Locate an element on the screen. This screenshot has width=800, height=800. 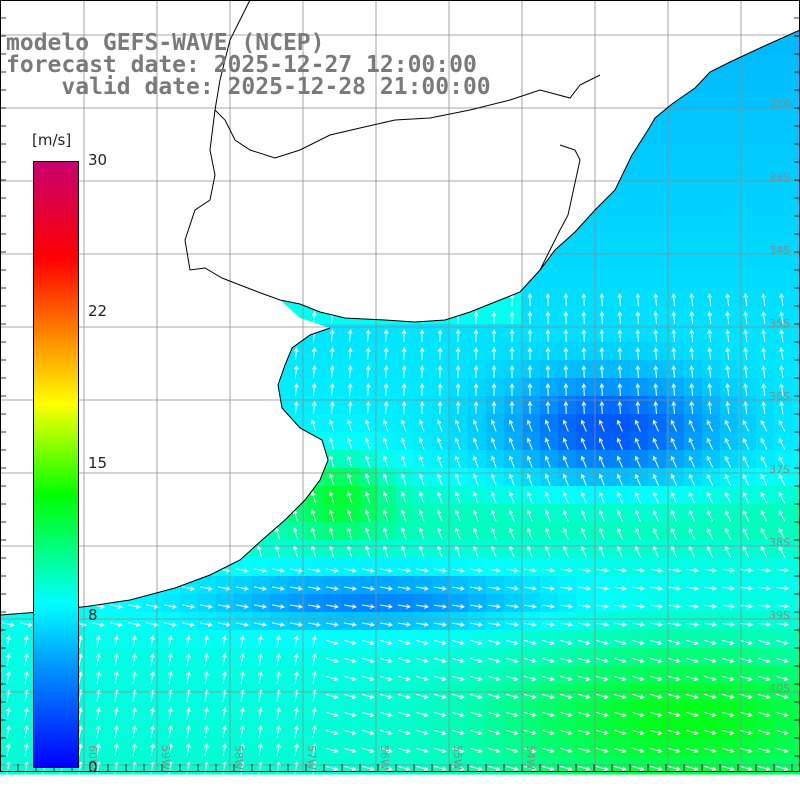
title-valid-date: valid date: 2025-12-28 21:00:00 is located at coordinates (248, 87).